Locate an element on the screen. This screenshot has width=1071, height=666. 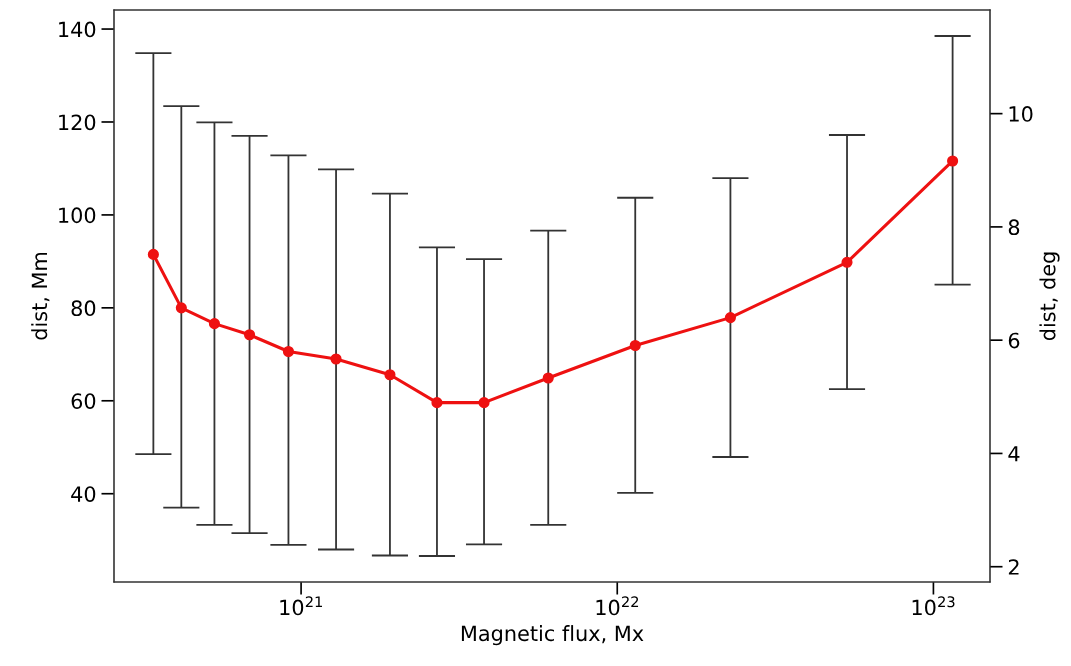
y2-tick-label: 8 is located at coordinates (1014, 227).